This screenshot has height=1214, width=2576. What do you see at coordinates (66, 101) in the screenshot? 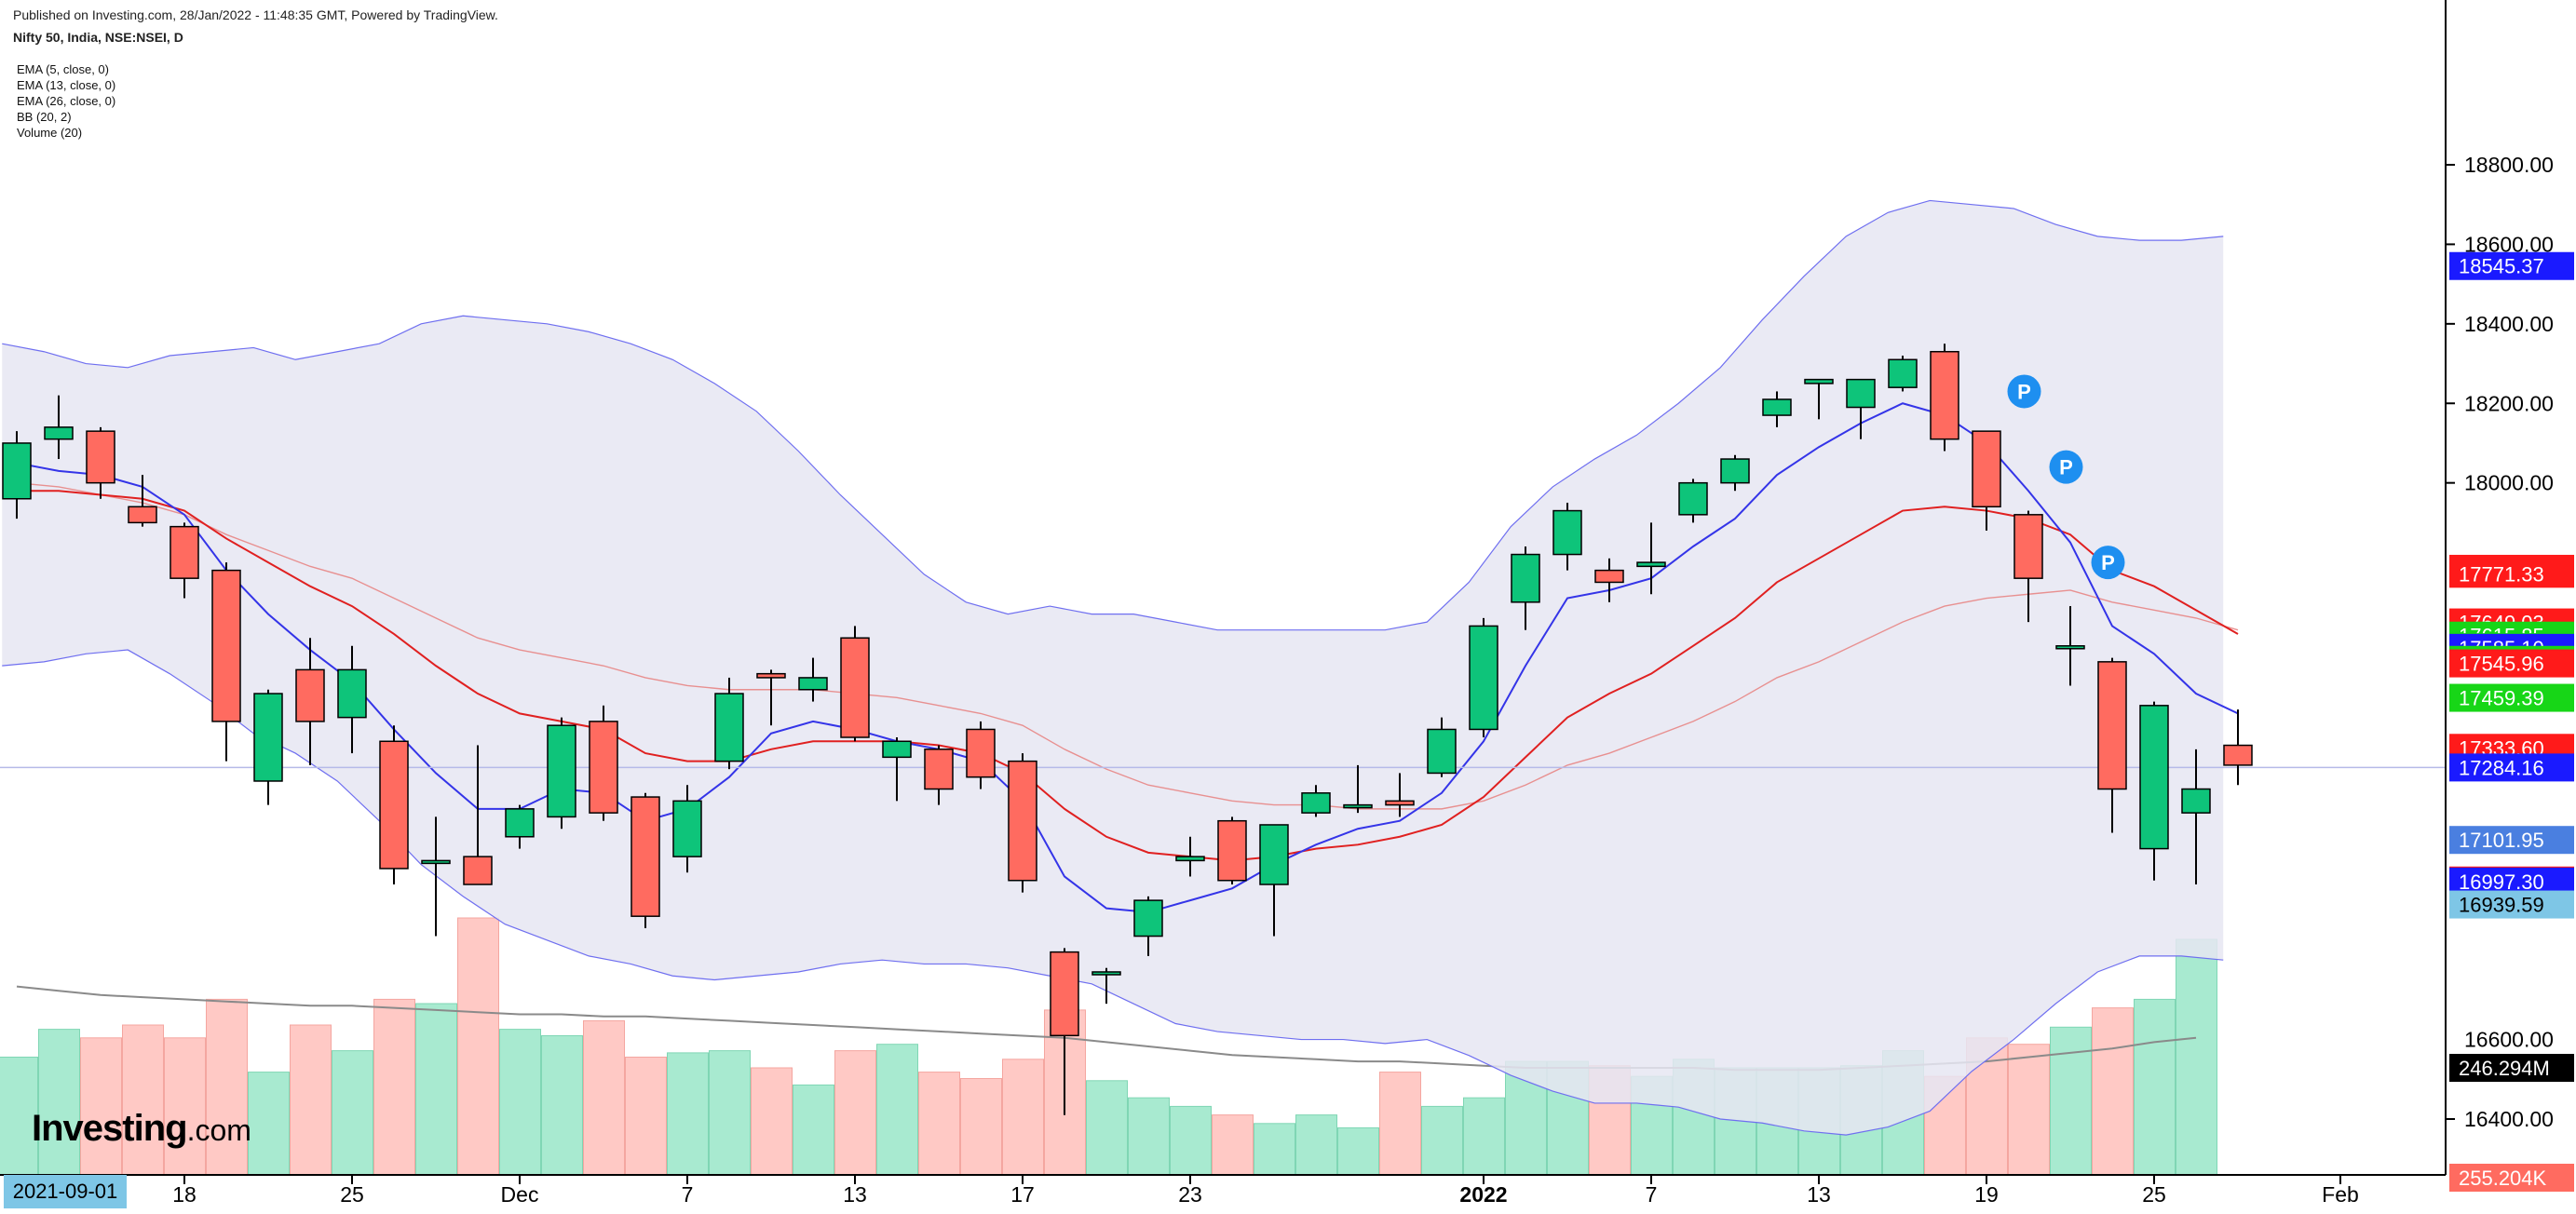
I see `indicator-ema26: EMA (26, close, 0)` at bounding box center [66, 101].